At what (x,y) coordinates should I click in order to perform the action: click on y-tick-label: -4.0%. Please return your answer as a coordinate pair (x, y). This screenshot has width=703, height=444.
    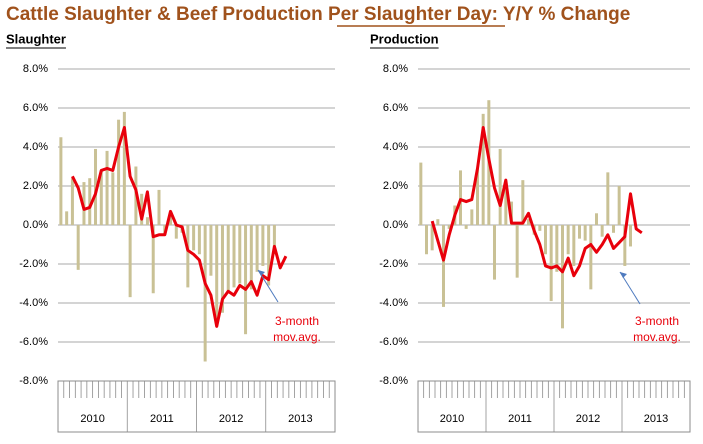
    Looking at the image, I should click on (393, 303).